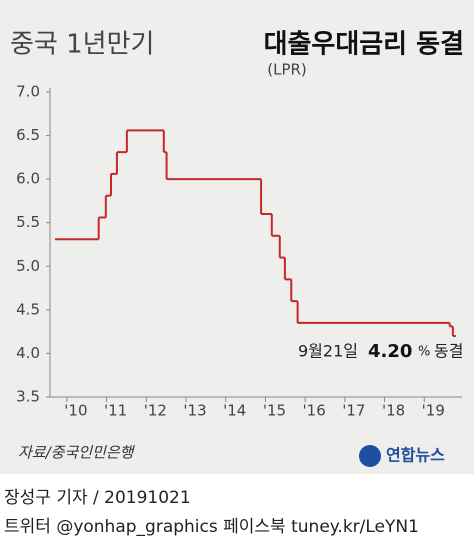  What do you see at coordinates (390, 351) in the screenshot?
I see `annotation-value: 4.20` at bounding box center [390, 351].